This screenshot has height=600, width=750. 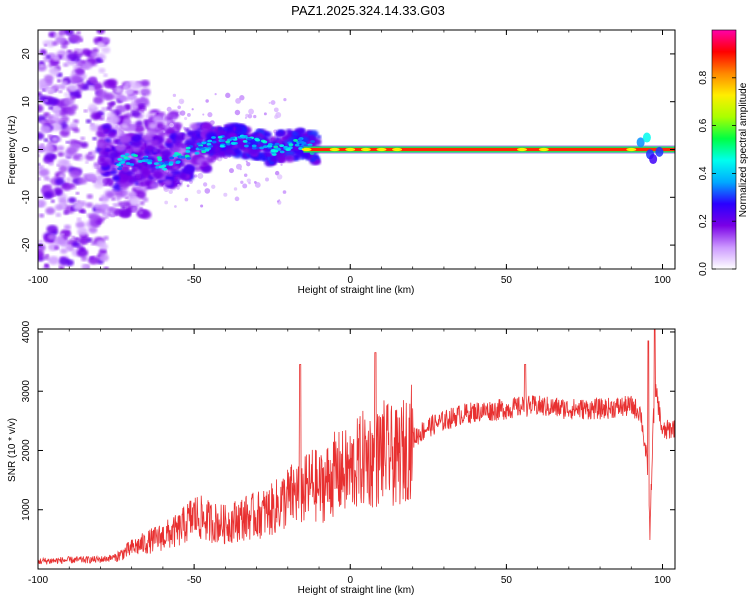 What do you see at coordinates (640, 142) in the screenshot?
I see `ridge-disturbance` at bounding box center [640, 142].